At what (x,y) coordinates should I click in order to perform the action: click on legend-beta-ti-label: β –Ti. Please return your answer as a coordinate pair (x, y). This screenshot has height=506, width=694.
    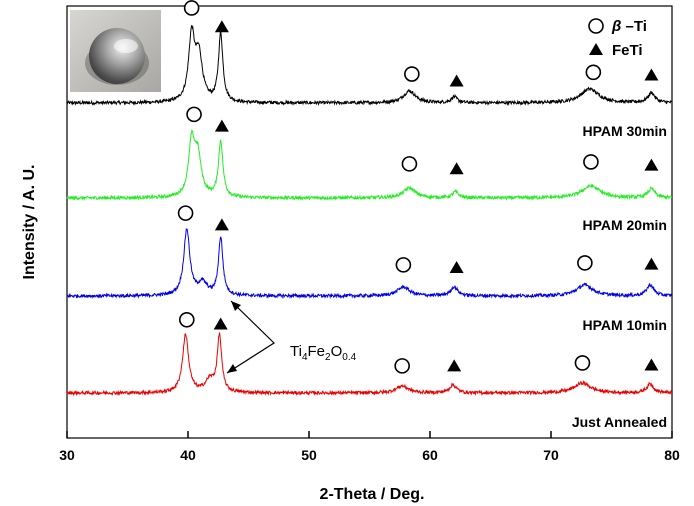
    Looking at the image, I should click on (629, 26).